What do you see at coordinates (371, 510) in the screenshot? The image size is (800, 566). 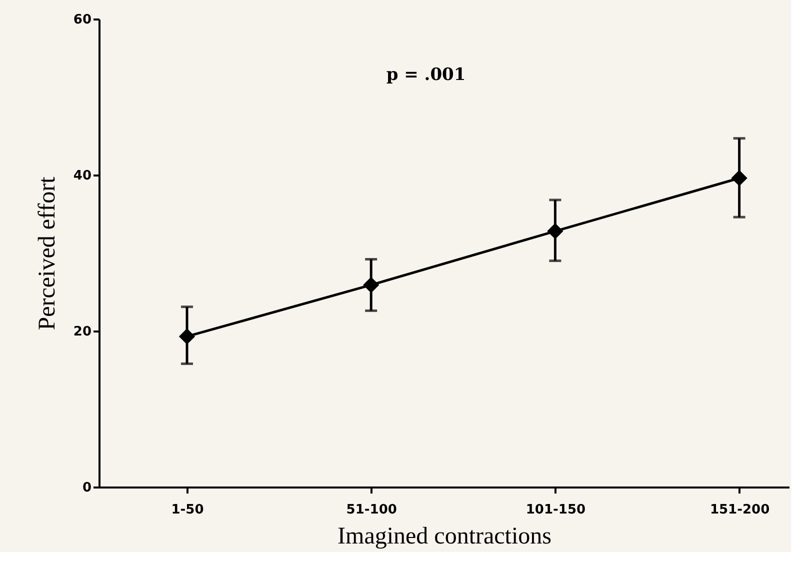 I see `x-tick-label: 51-100` at bounding box center [371, 510].